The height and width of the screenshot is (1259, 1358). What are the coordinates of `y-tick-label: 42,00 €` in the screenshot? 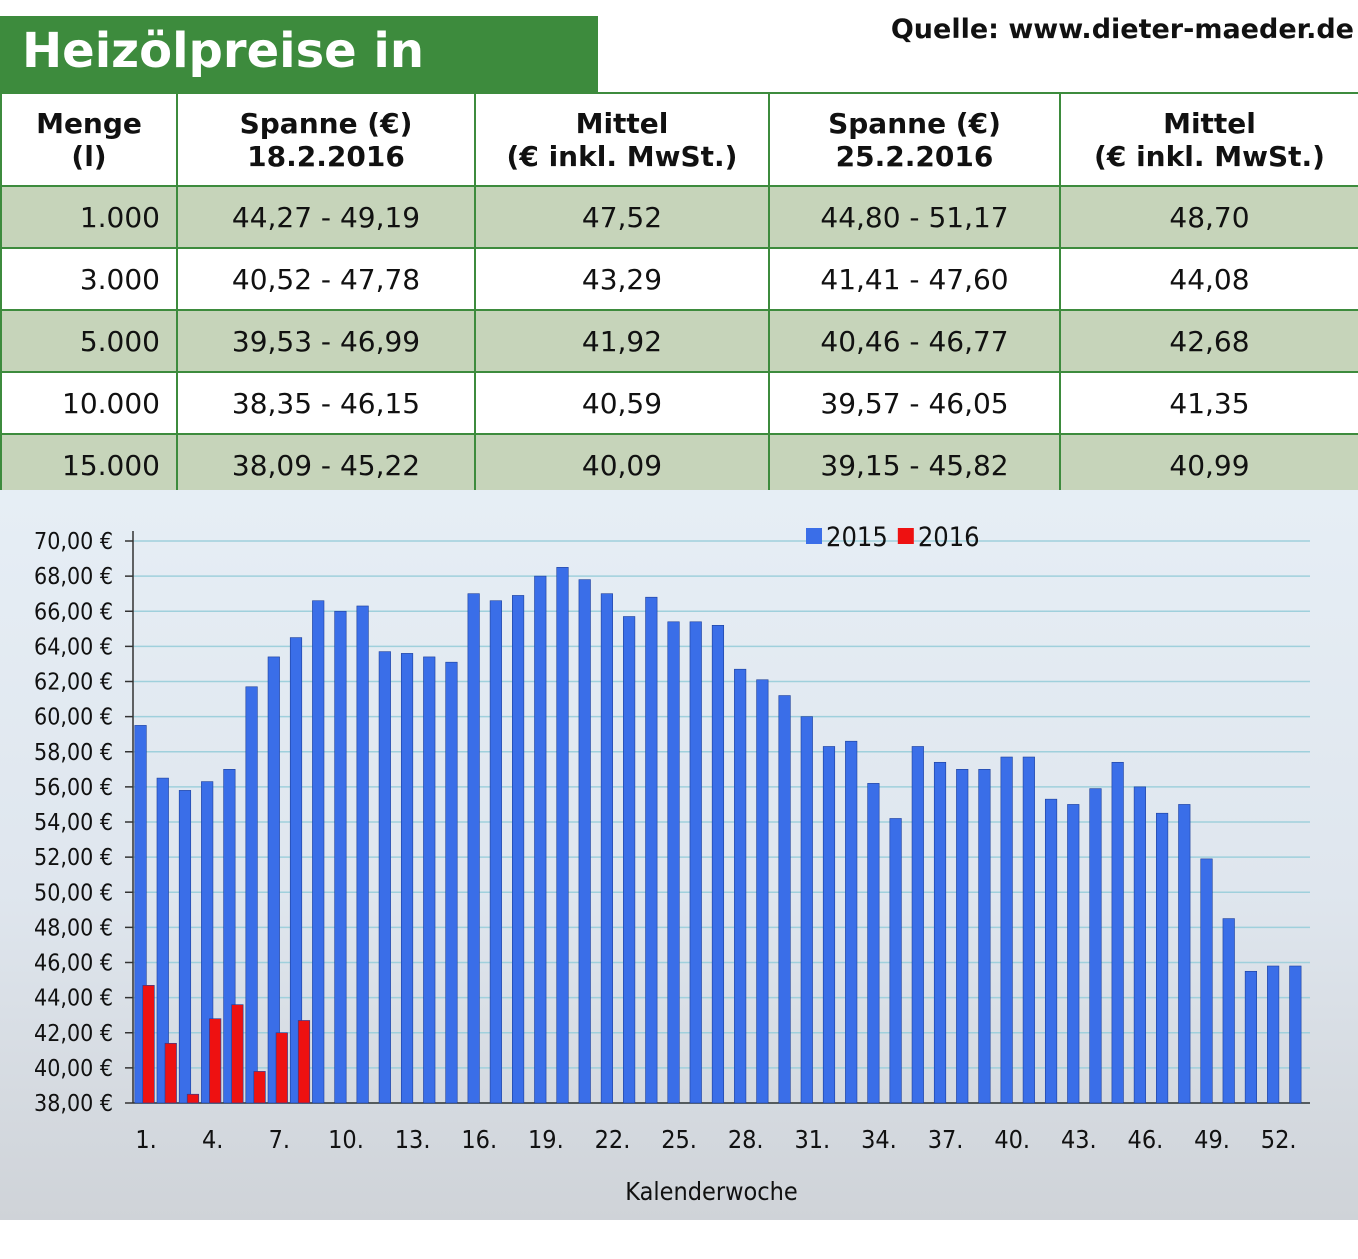 It's located at (73, 1034).